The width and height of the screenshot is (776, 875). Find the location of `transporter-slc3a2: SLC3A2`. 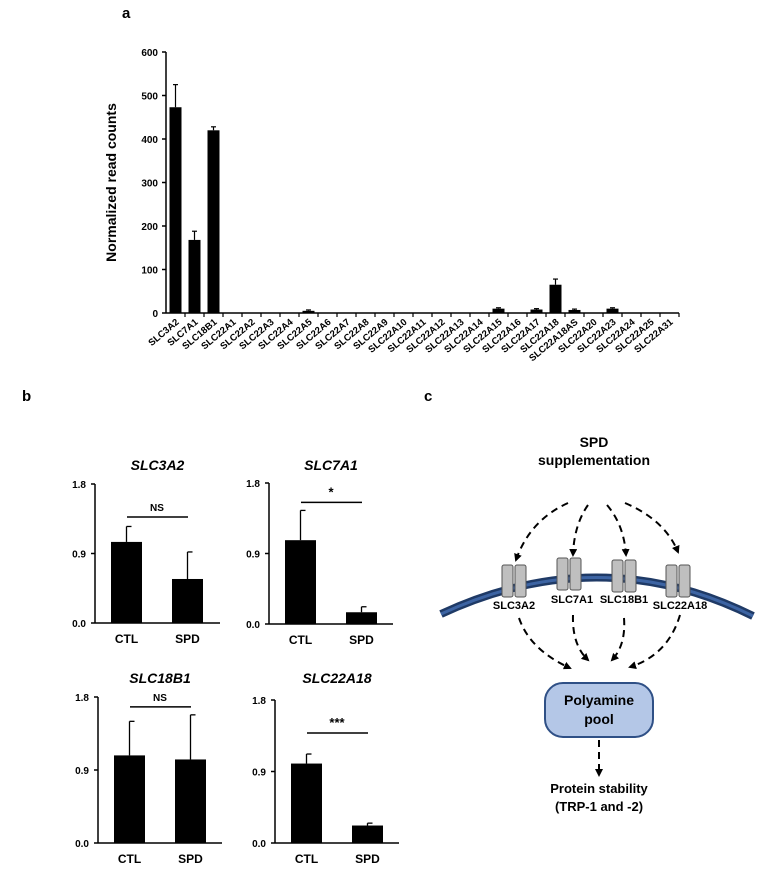

transporter-slc3a2: SLC3A2 is located at coordinates (514, 588).